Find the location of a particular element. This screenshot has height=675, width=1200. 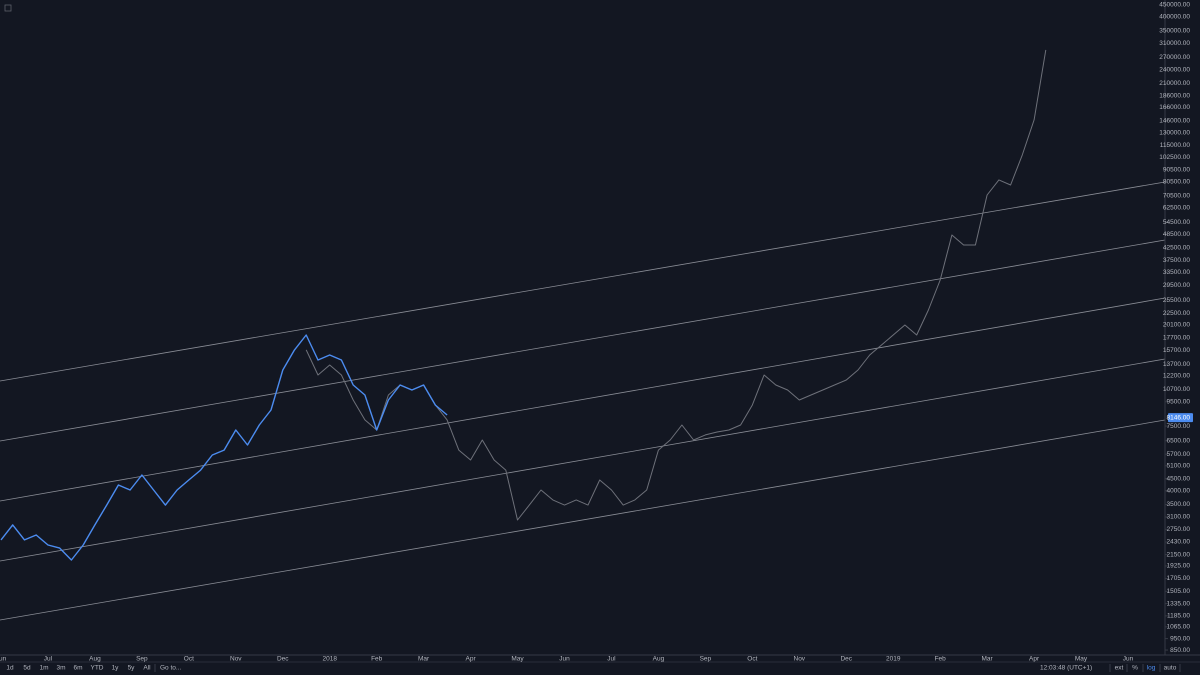

price-line is located at coordinates (224, 447).